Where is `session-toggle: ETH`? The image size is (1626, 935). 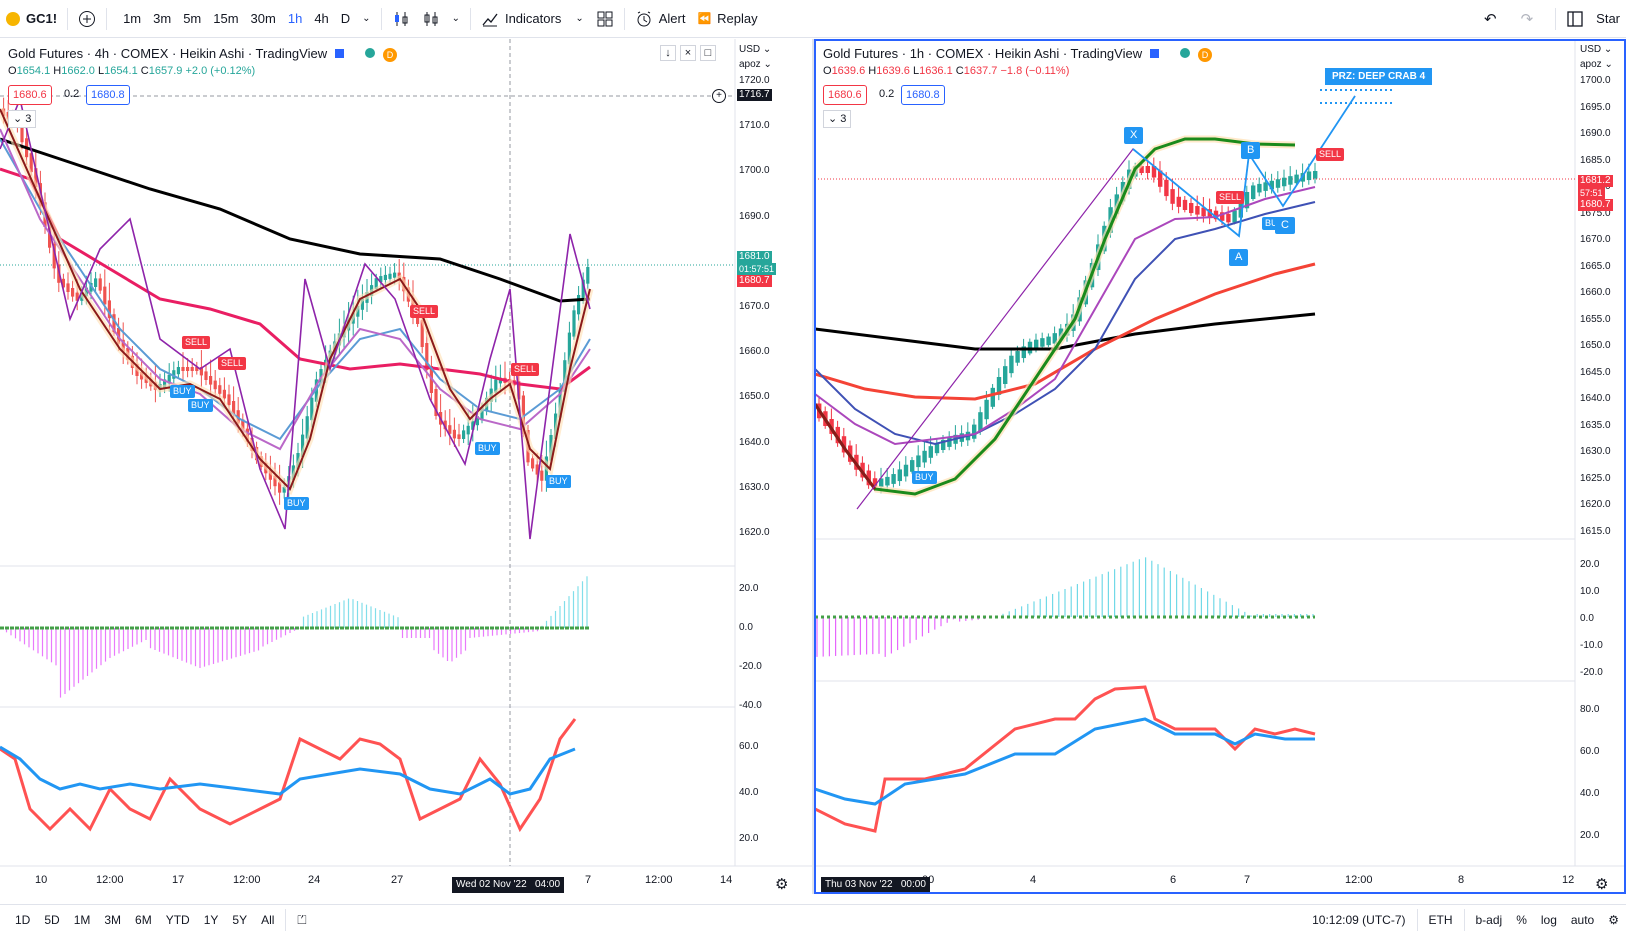 session-toggle: ETH is located at coordinates (1440, 920).